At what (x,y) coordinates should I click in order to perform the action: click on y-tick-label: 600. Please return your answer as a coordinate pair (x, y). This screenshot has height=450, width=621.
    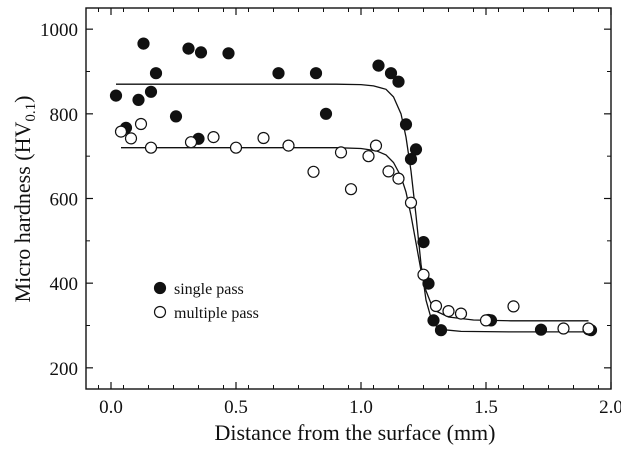
    Looking at the image, I should click on (64, 200).